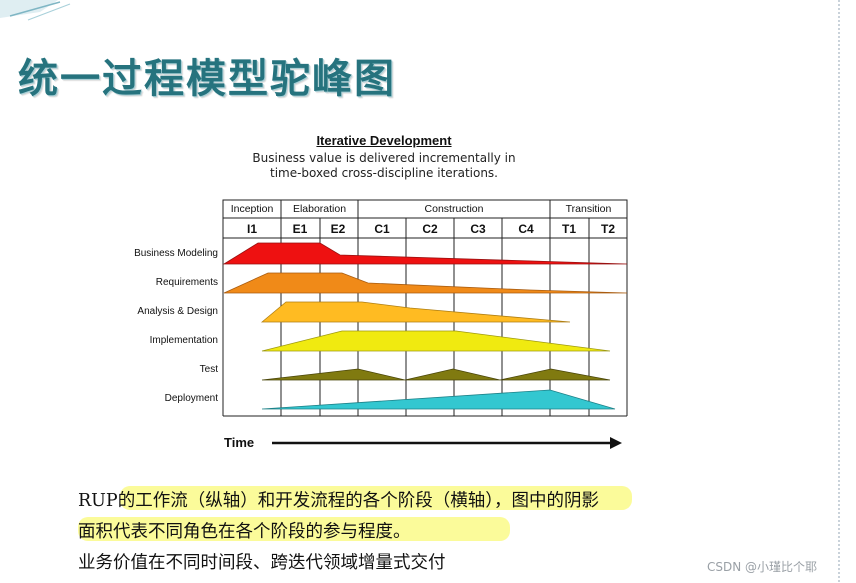  Describe the element at coordinates (454, 209) in the screenshot. I see `phase-construction: Construction` at that location.